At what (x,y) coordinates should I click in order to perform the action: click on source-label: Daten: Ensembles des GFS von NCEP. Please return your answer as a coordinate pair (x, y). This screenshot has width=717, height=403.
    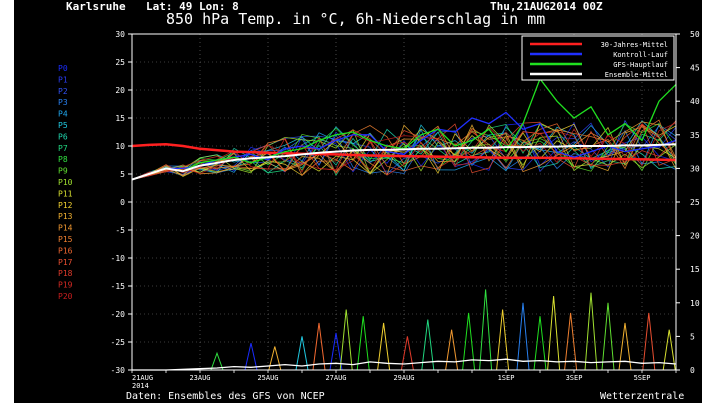
    Looking at the image, I should click on (225, 396).